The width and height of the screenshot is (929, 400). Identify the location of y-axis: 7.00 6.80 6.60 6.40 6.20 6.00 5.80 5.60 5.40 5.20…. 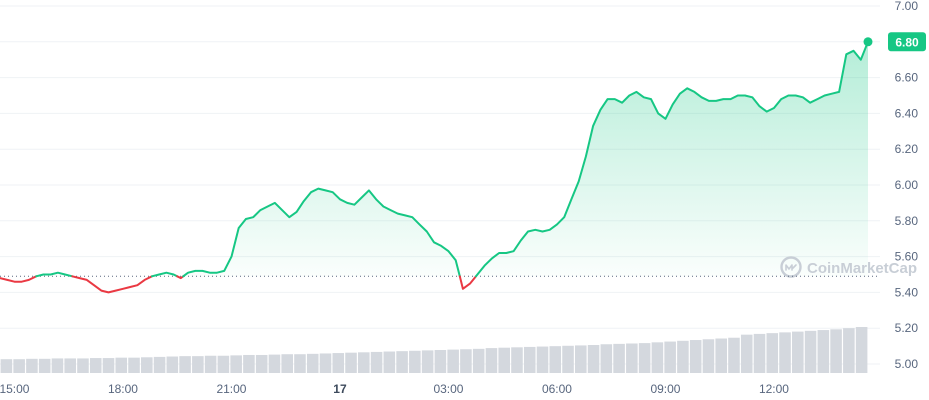
(907, 185).